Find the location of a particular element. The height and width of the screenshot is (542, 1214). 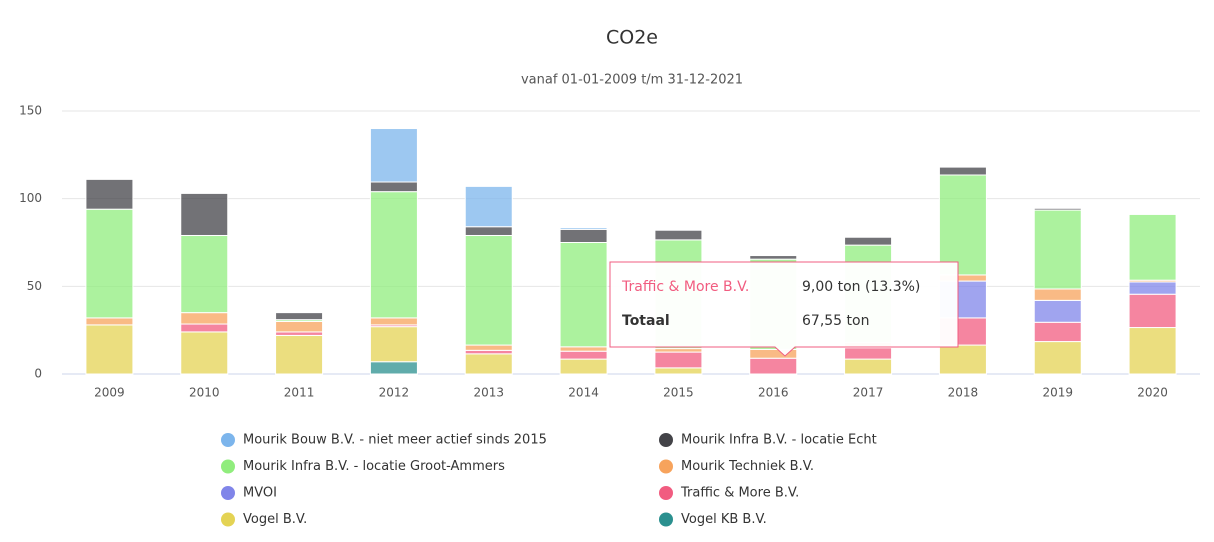

legend-label: Vogel KB B.V. is located at coordinates (724, 519).